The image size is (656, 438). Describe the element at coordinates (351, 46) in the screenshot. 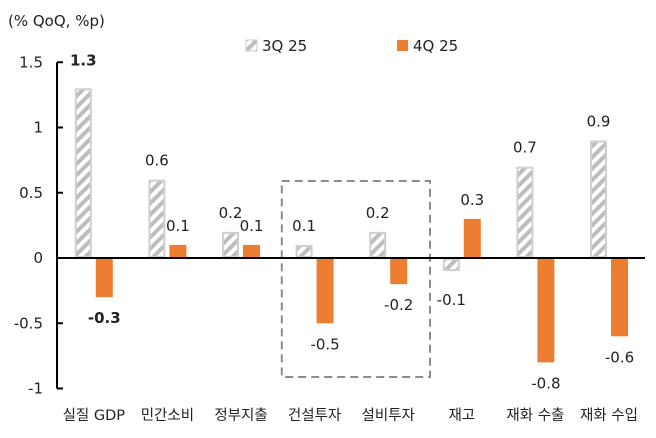

I see `legend: 3Q 25 4Q 25` at that location.